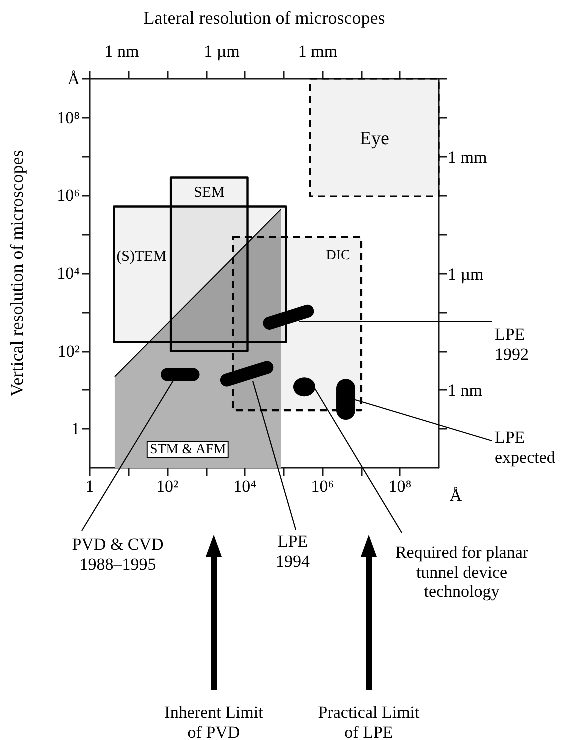  I want to click on x-tick-label: 10⁸, so click(400, 486).